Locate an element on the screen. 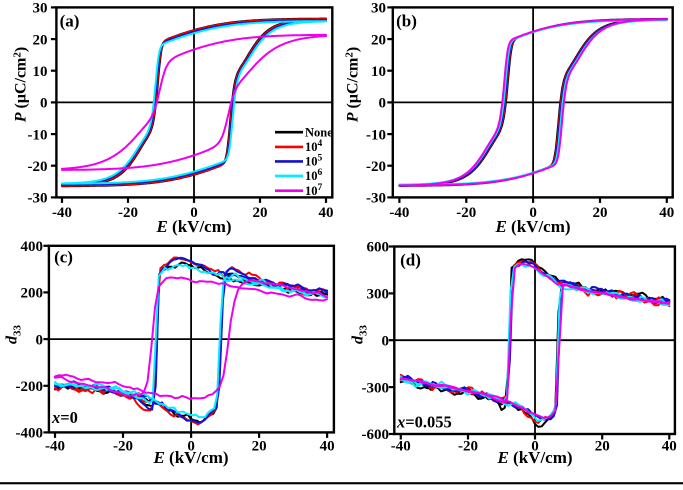 The image size is (683, 490). svg-text: x=0 is located at coordinates (64, 417).